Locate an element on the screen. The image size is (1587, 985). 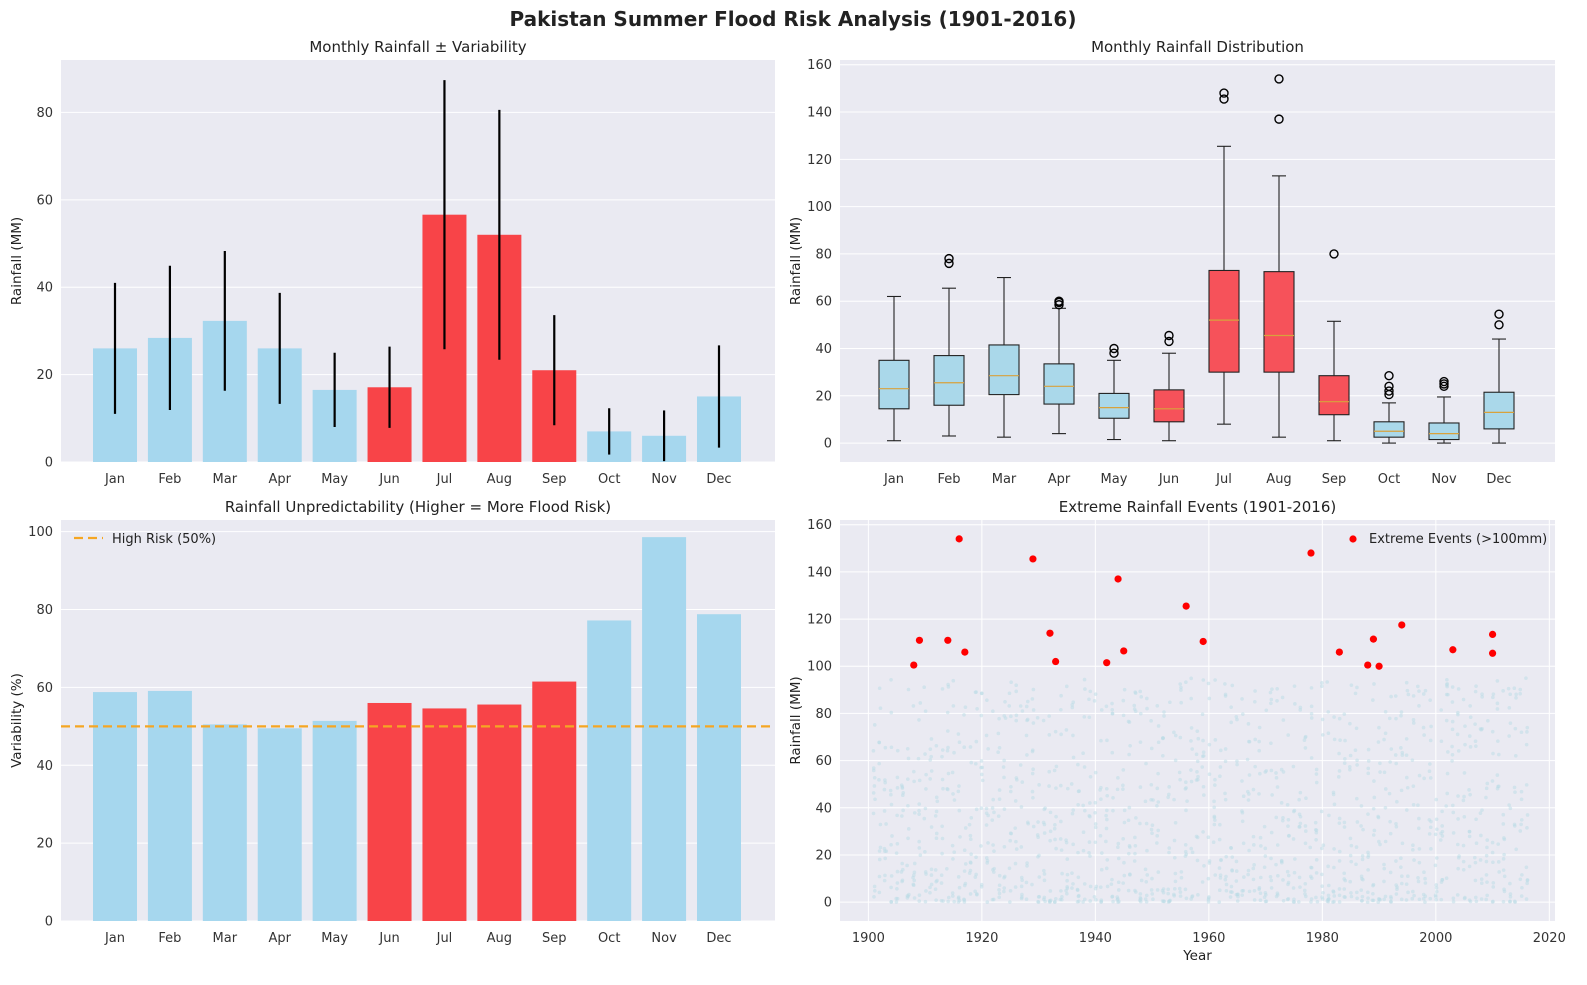
y-tick-label: 100 is located at coordinates (40, 532).